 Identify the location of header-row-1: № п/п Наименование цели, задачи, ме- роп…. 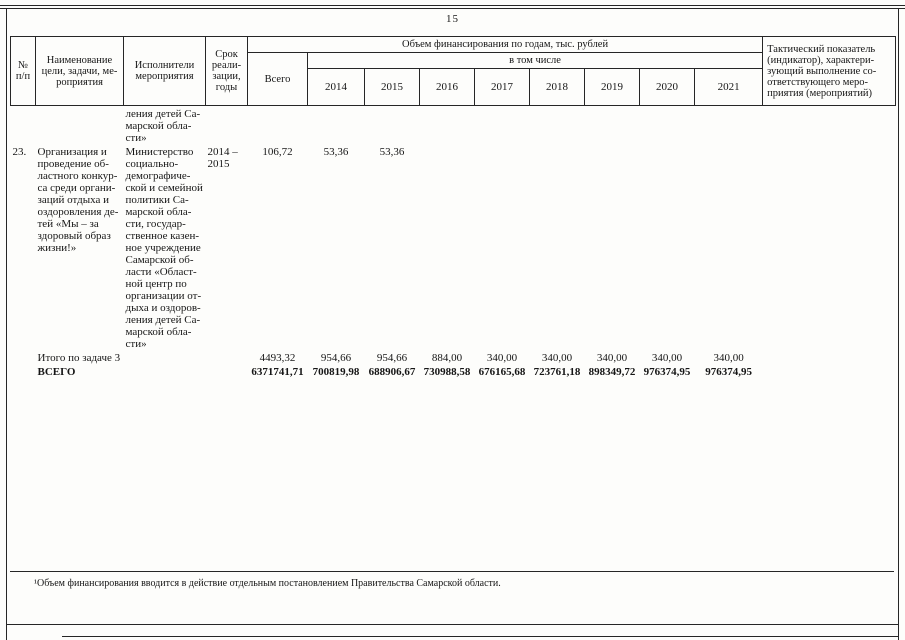
(453, 71).